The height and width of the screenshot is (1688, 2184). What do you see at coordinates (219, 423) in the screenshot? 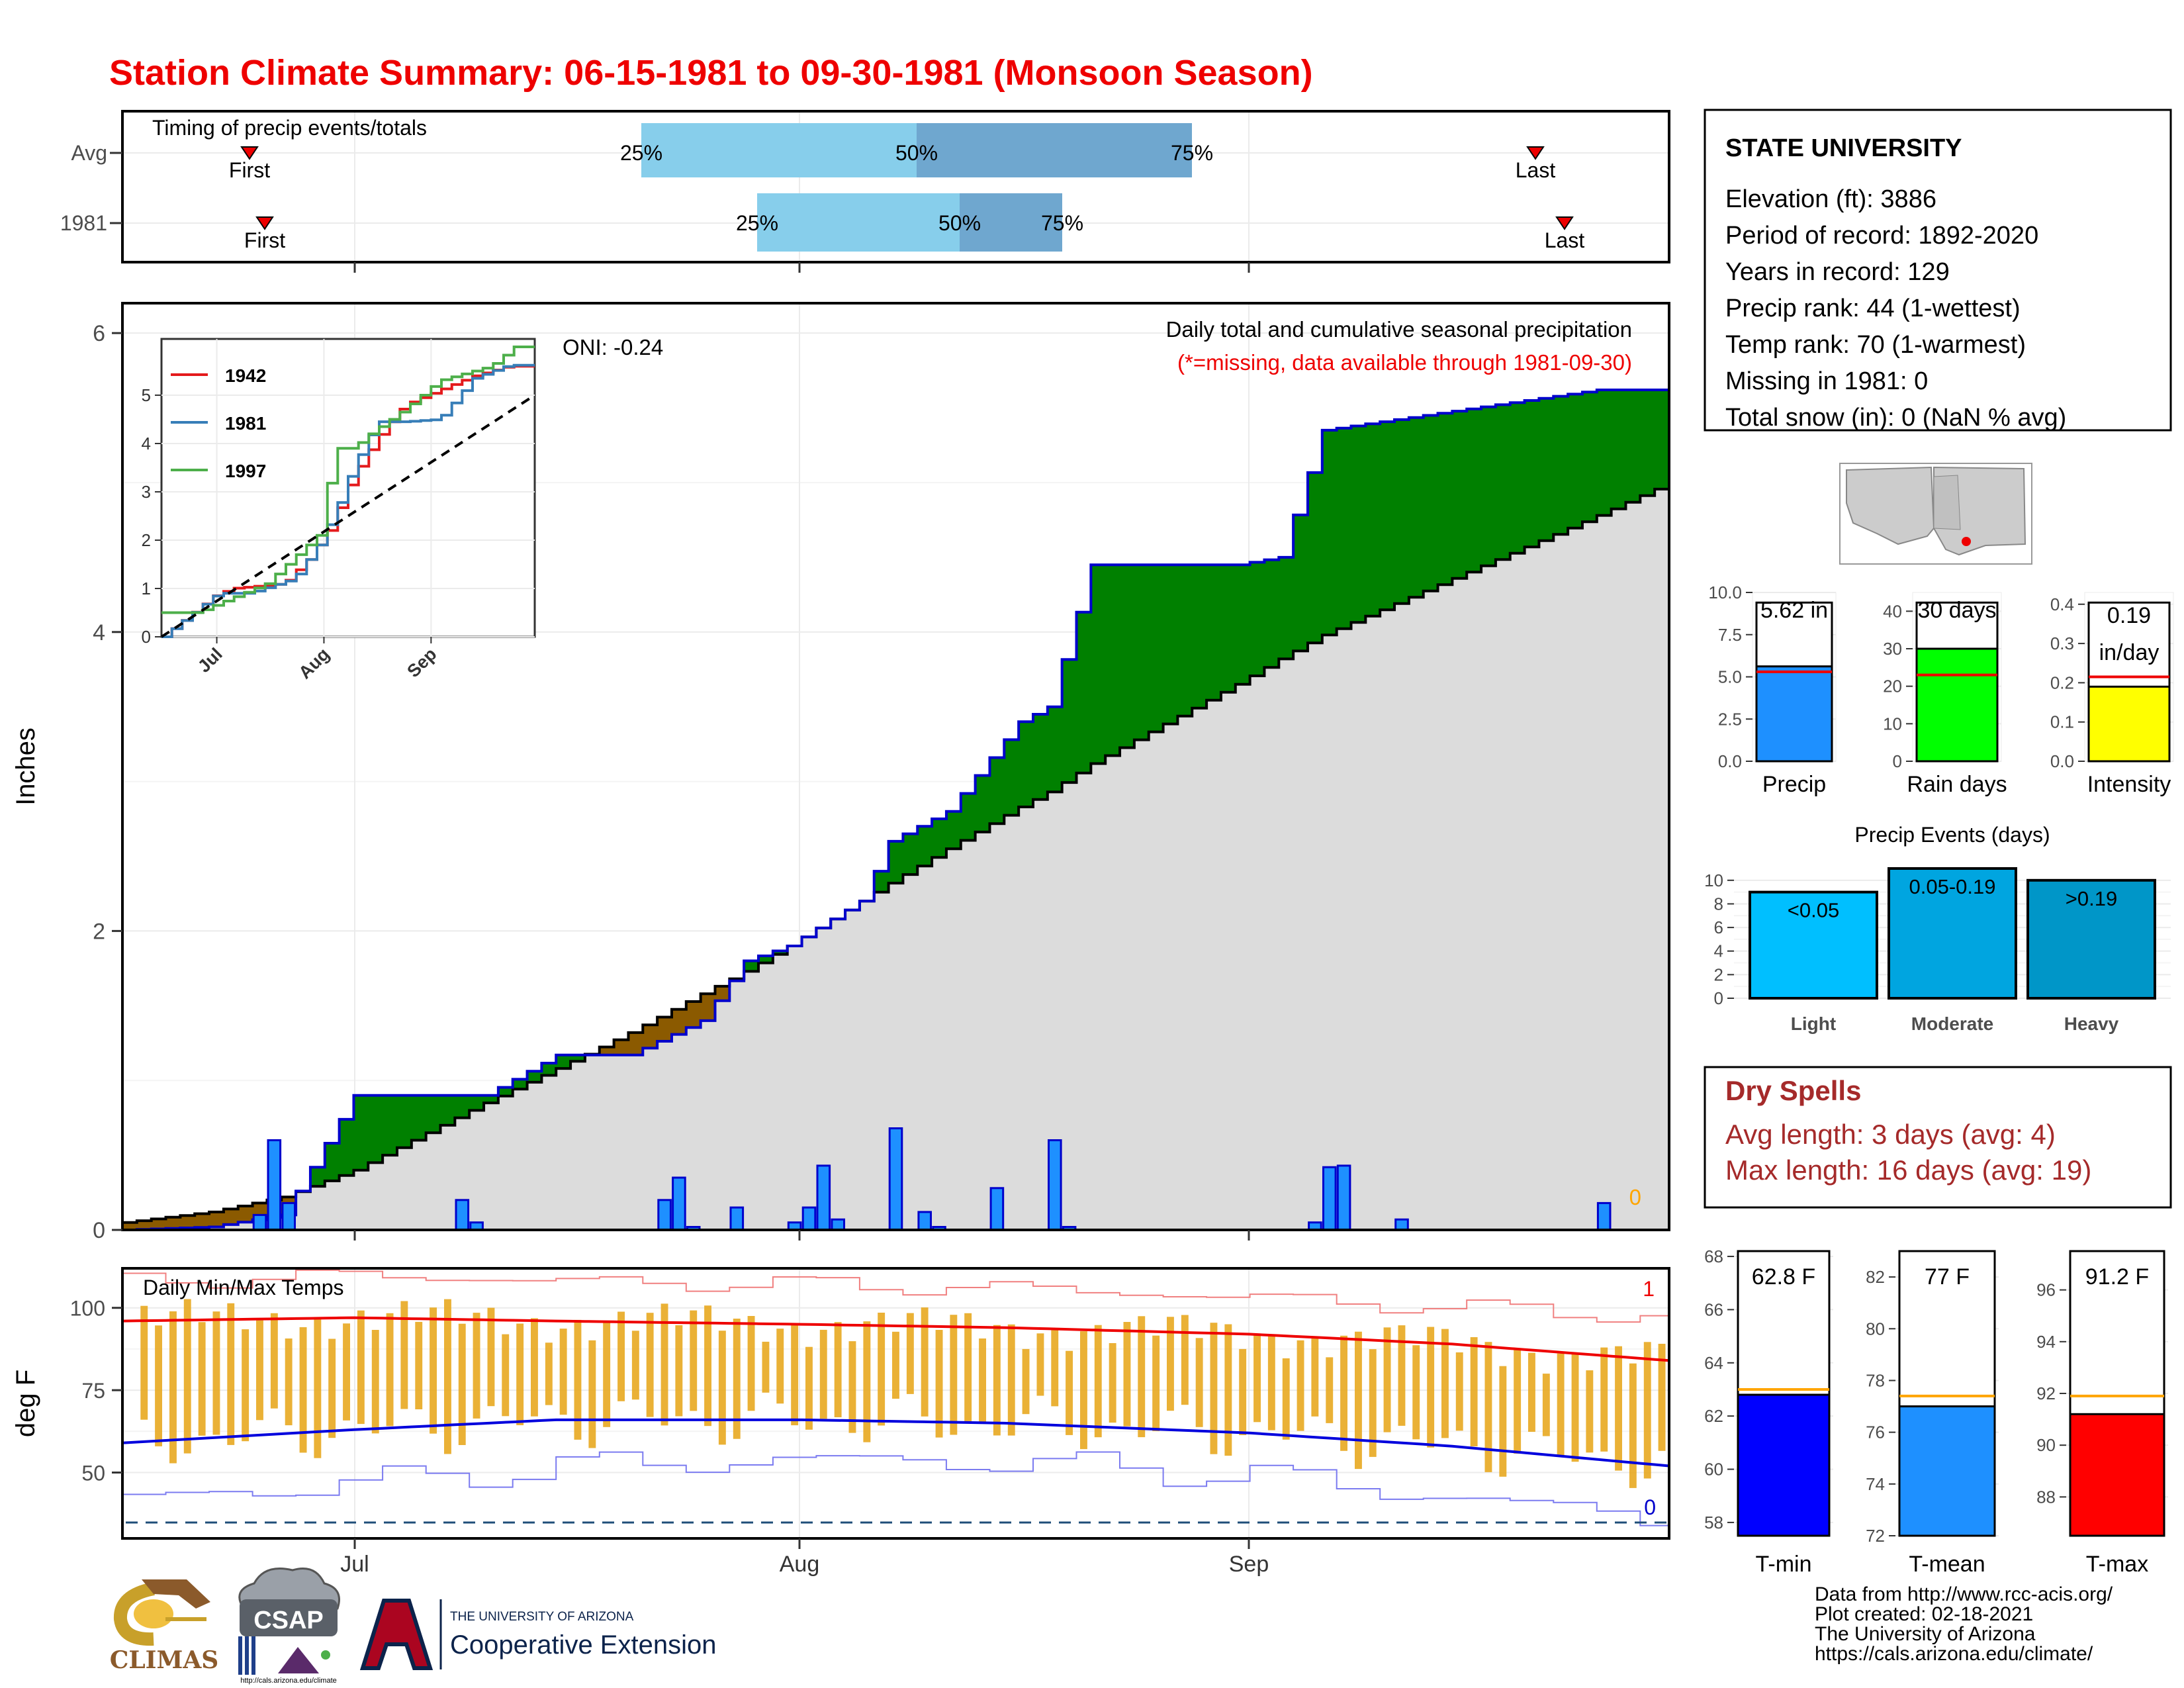
I see `inset-legend: 1942 1981 1997` at bounding box center [219, 423].